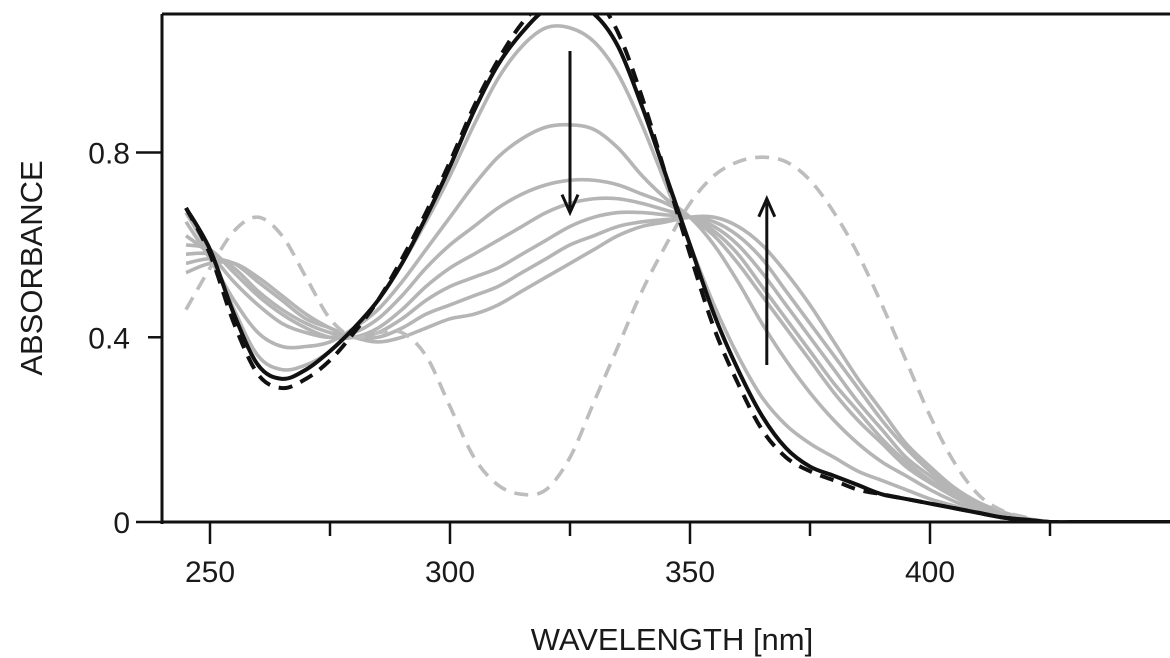 The image size is (1170, 658). I want to click on annotation-layer, so click(668, 207).